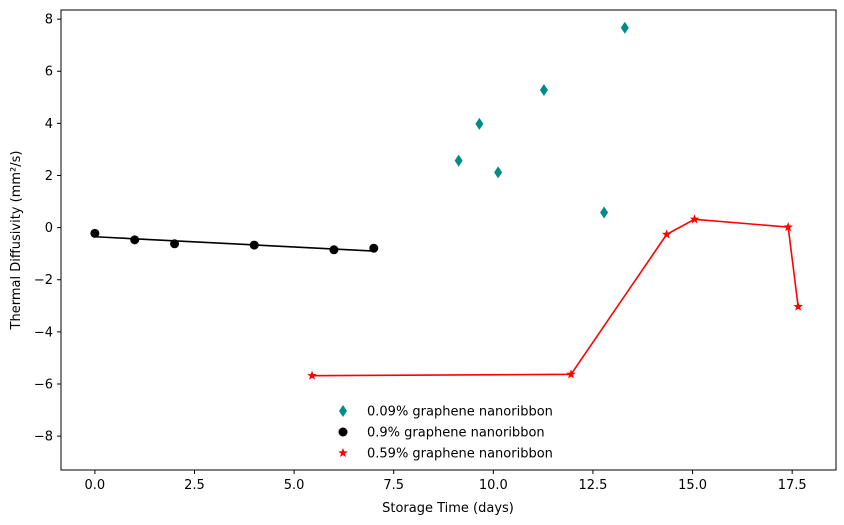  Describe the element at coordinates (43, 384) in the screenshot. I see `y-tick-label: −6` at that location.